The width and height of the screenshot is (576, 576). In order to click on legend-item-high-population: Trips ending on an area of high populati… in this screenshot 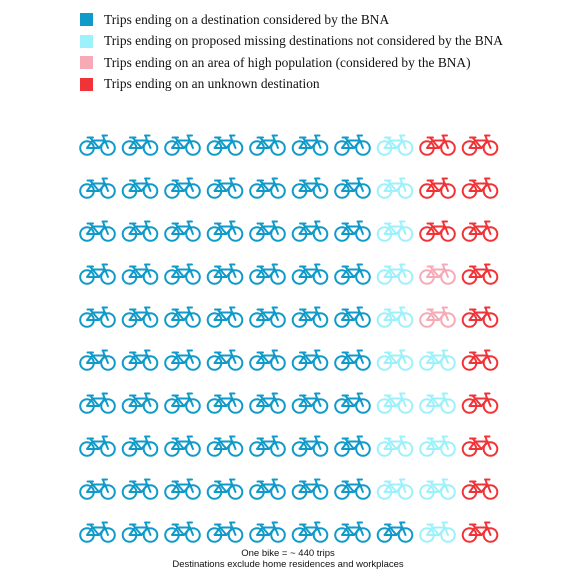, I will do `click(291, 63)`.